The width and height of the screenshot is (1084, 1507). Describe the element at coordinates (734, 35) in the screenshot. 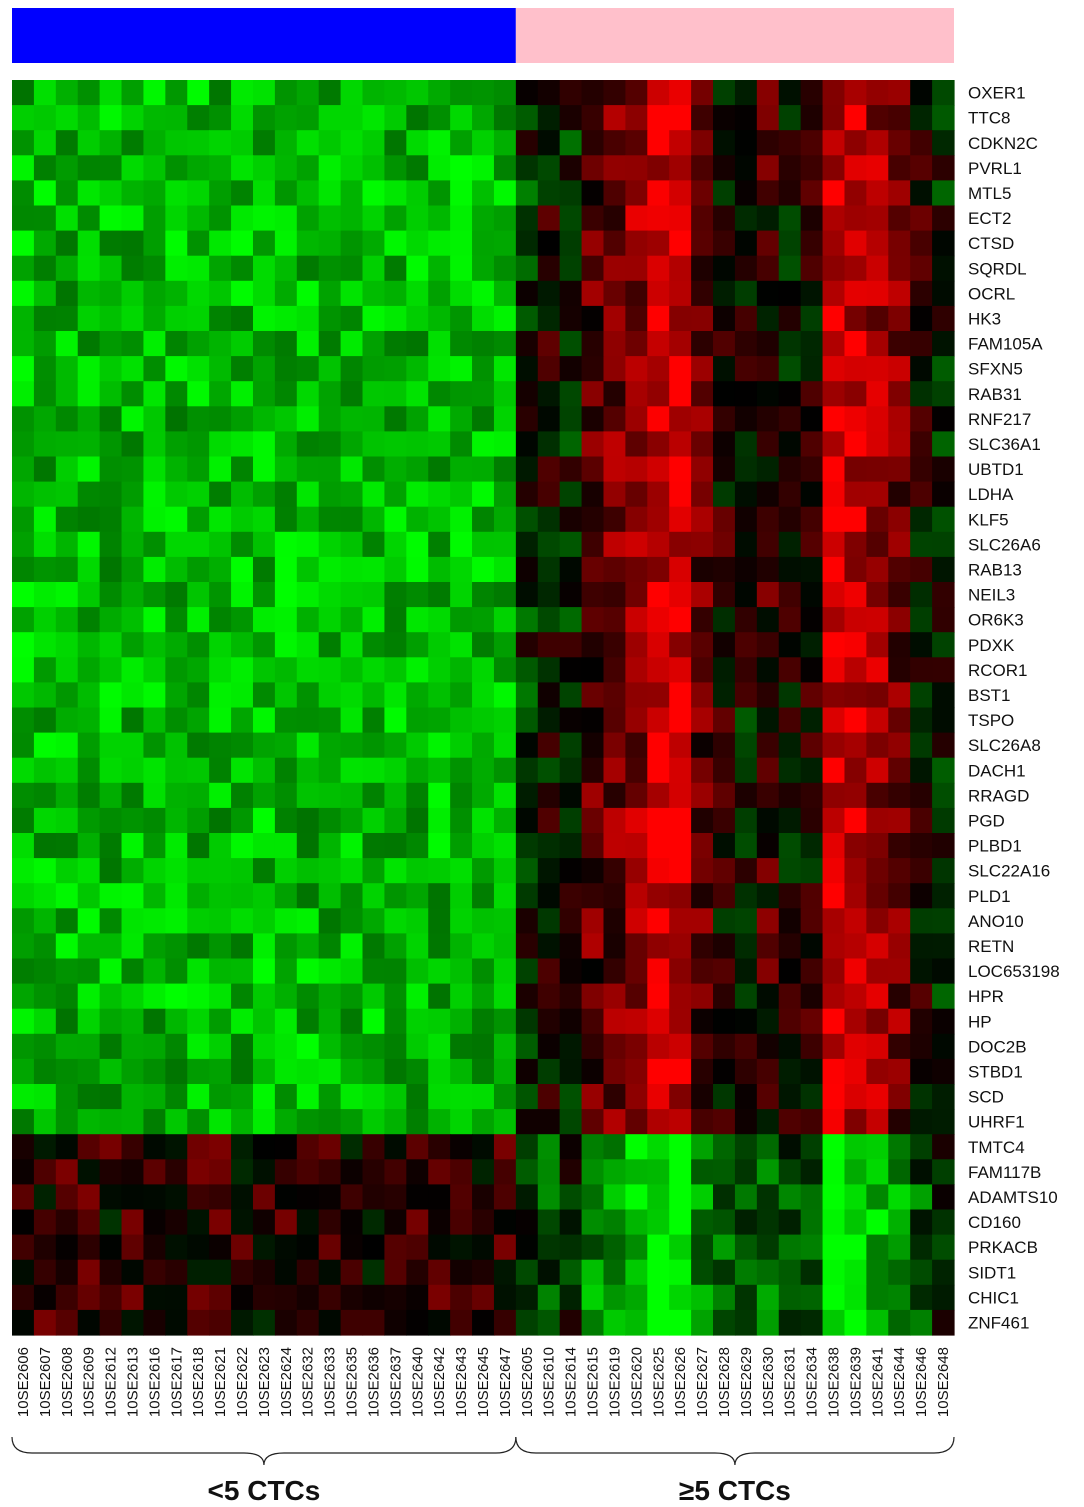

I see `group-bar-segment` at that location.